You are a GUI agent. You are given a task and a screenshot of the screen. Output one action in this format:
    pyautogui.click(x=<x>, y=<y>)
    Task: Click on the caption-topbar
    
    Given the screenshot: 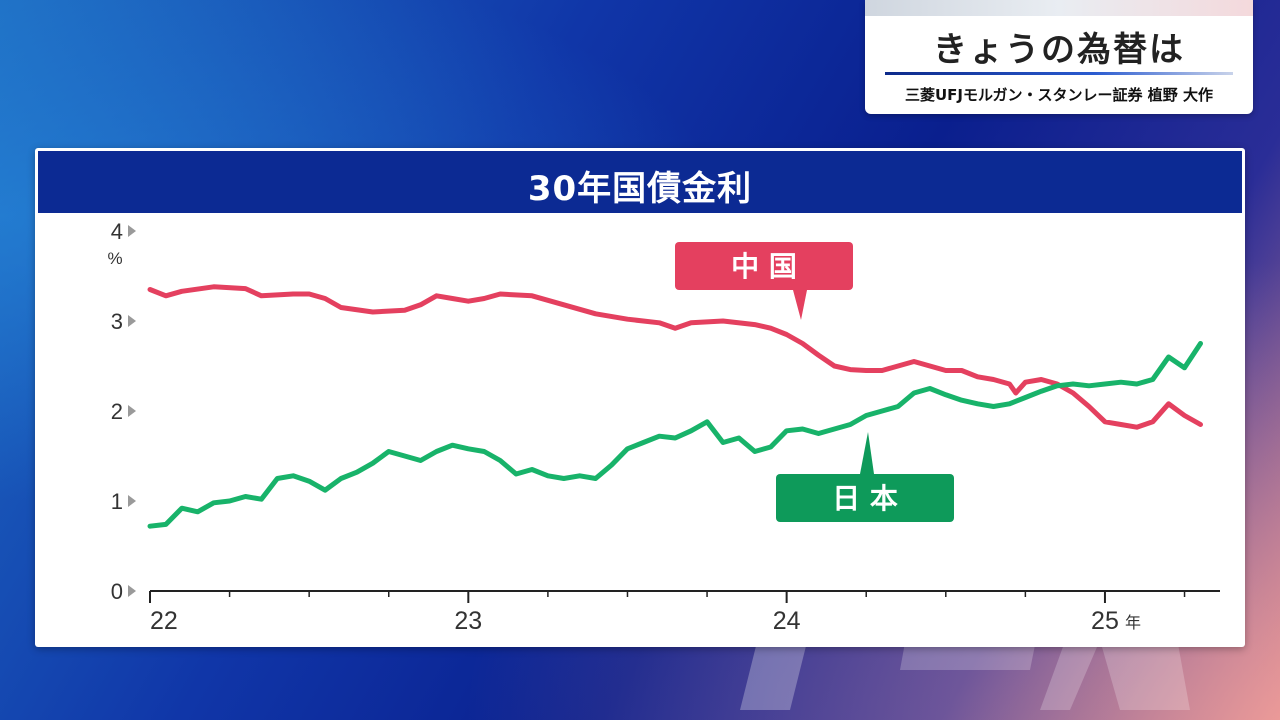 What is the action you would take?
    pyautogui.click(x=1059, y=8)
    